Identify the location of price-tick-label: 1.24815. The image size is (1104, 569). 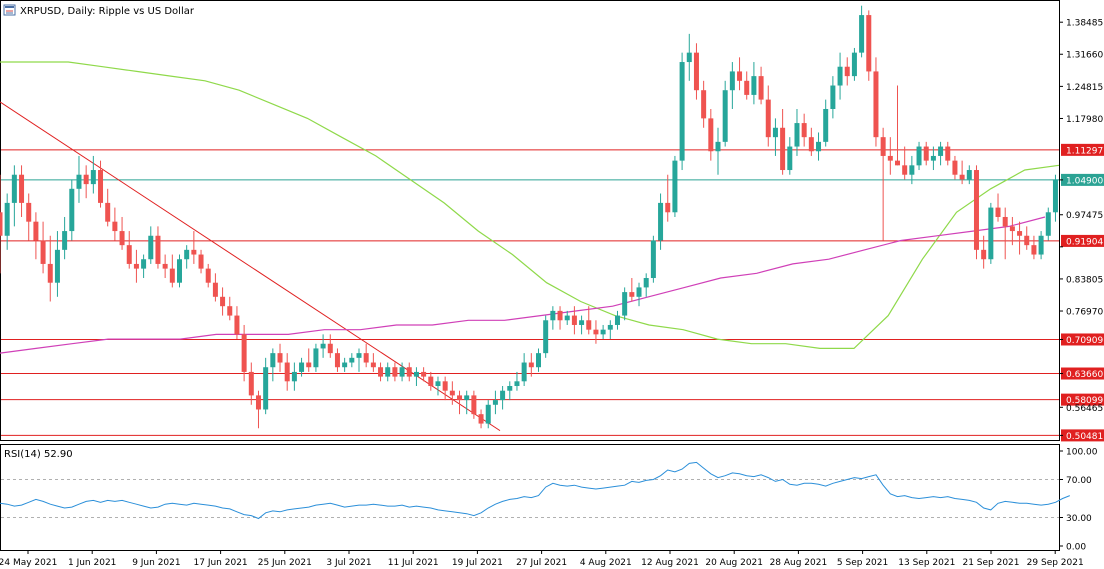
(1084, 88).